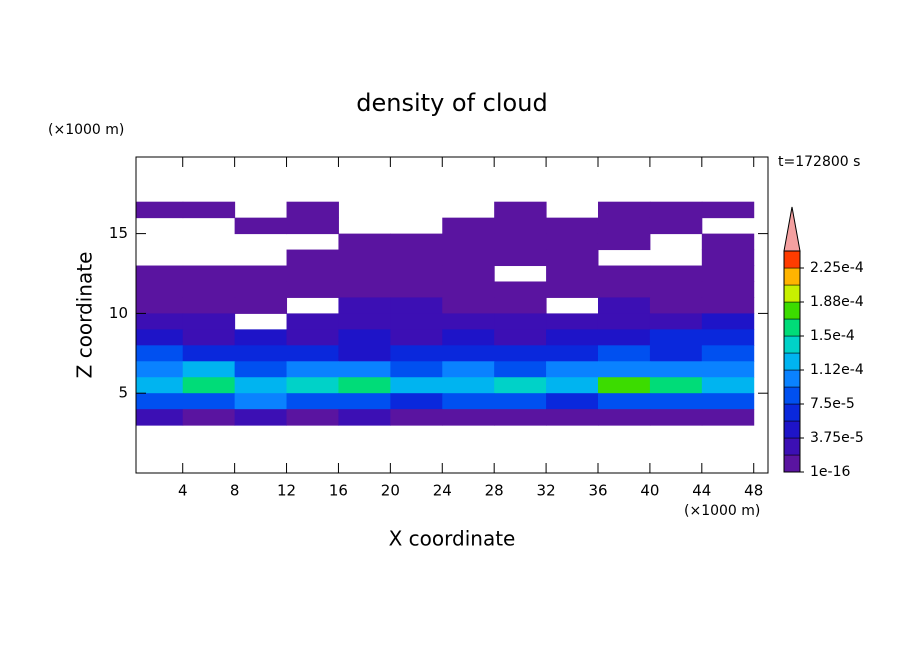 The image size is (904, 654). I want to click on colorbar-tick-label: 7.5e-5, so click(832, 404).